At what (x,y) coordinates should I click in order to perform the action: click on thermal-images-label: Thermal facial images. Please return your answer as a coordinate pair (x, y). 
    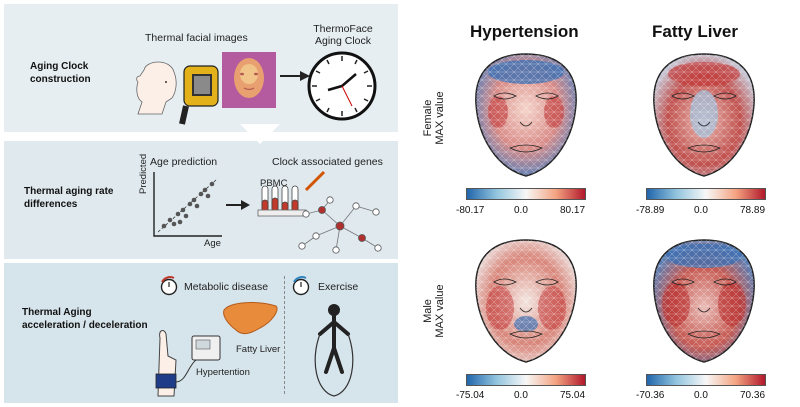
    Looking at the image, I should click on (196, 38).